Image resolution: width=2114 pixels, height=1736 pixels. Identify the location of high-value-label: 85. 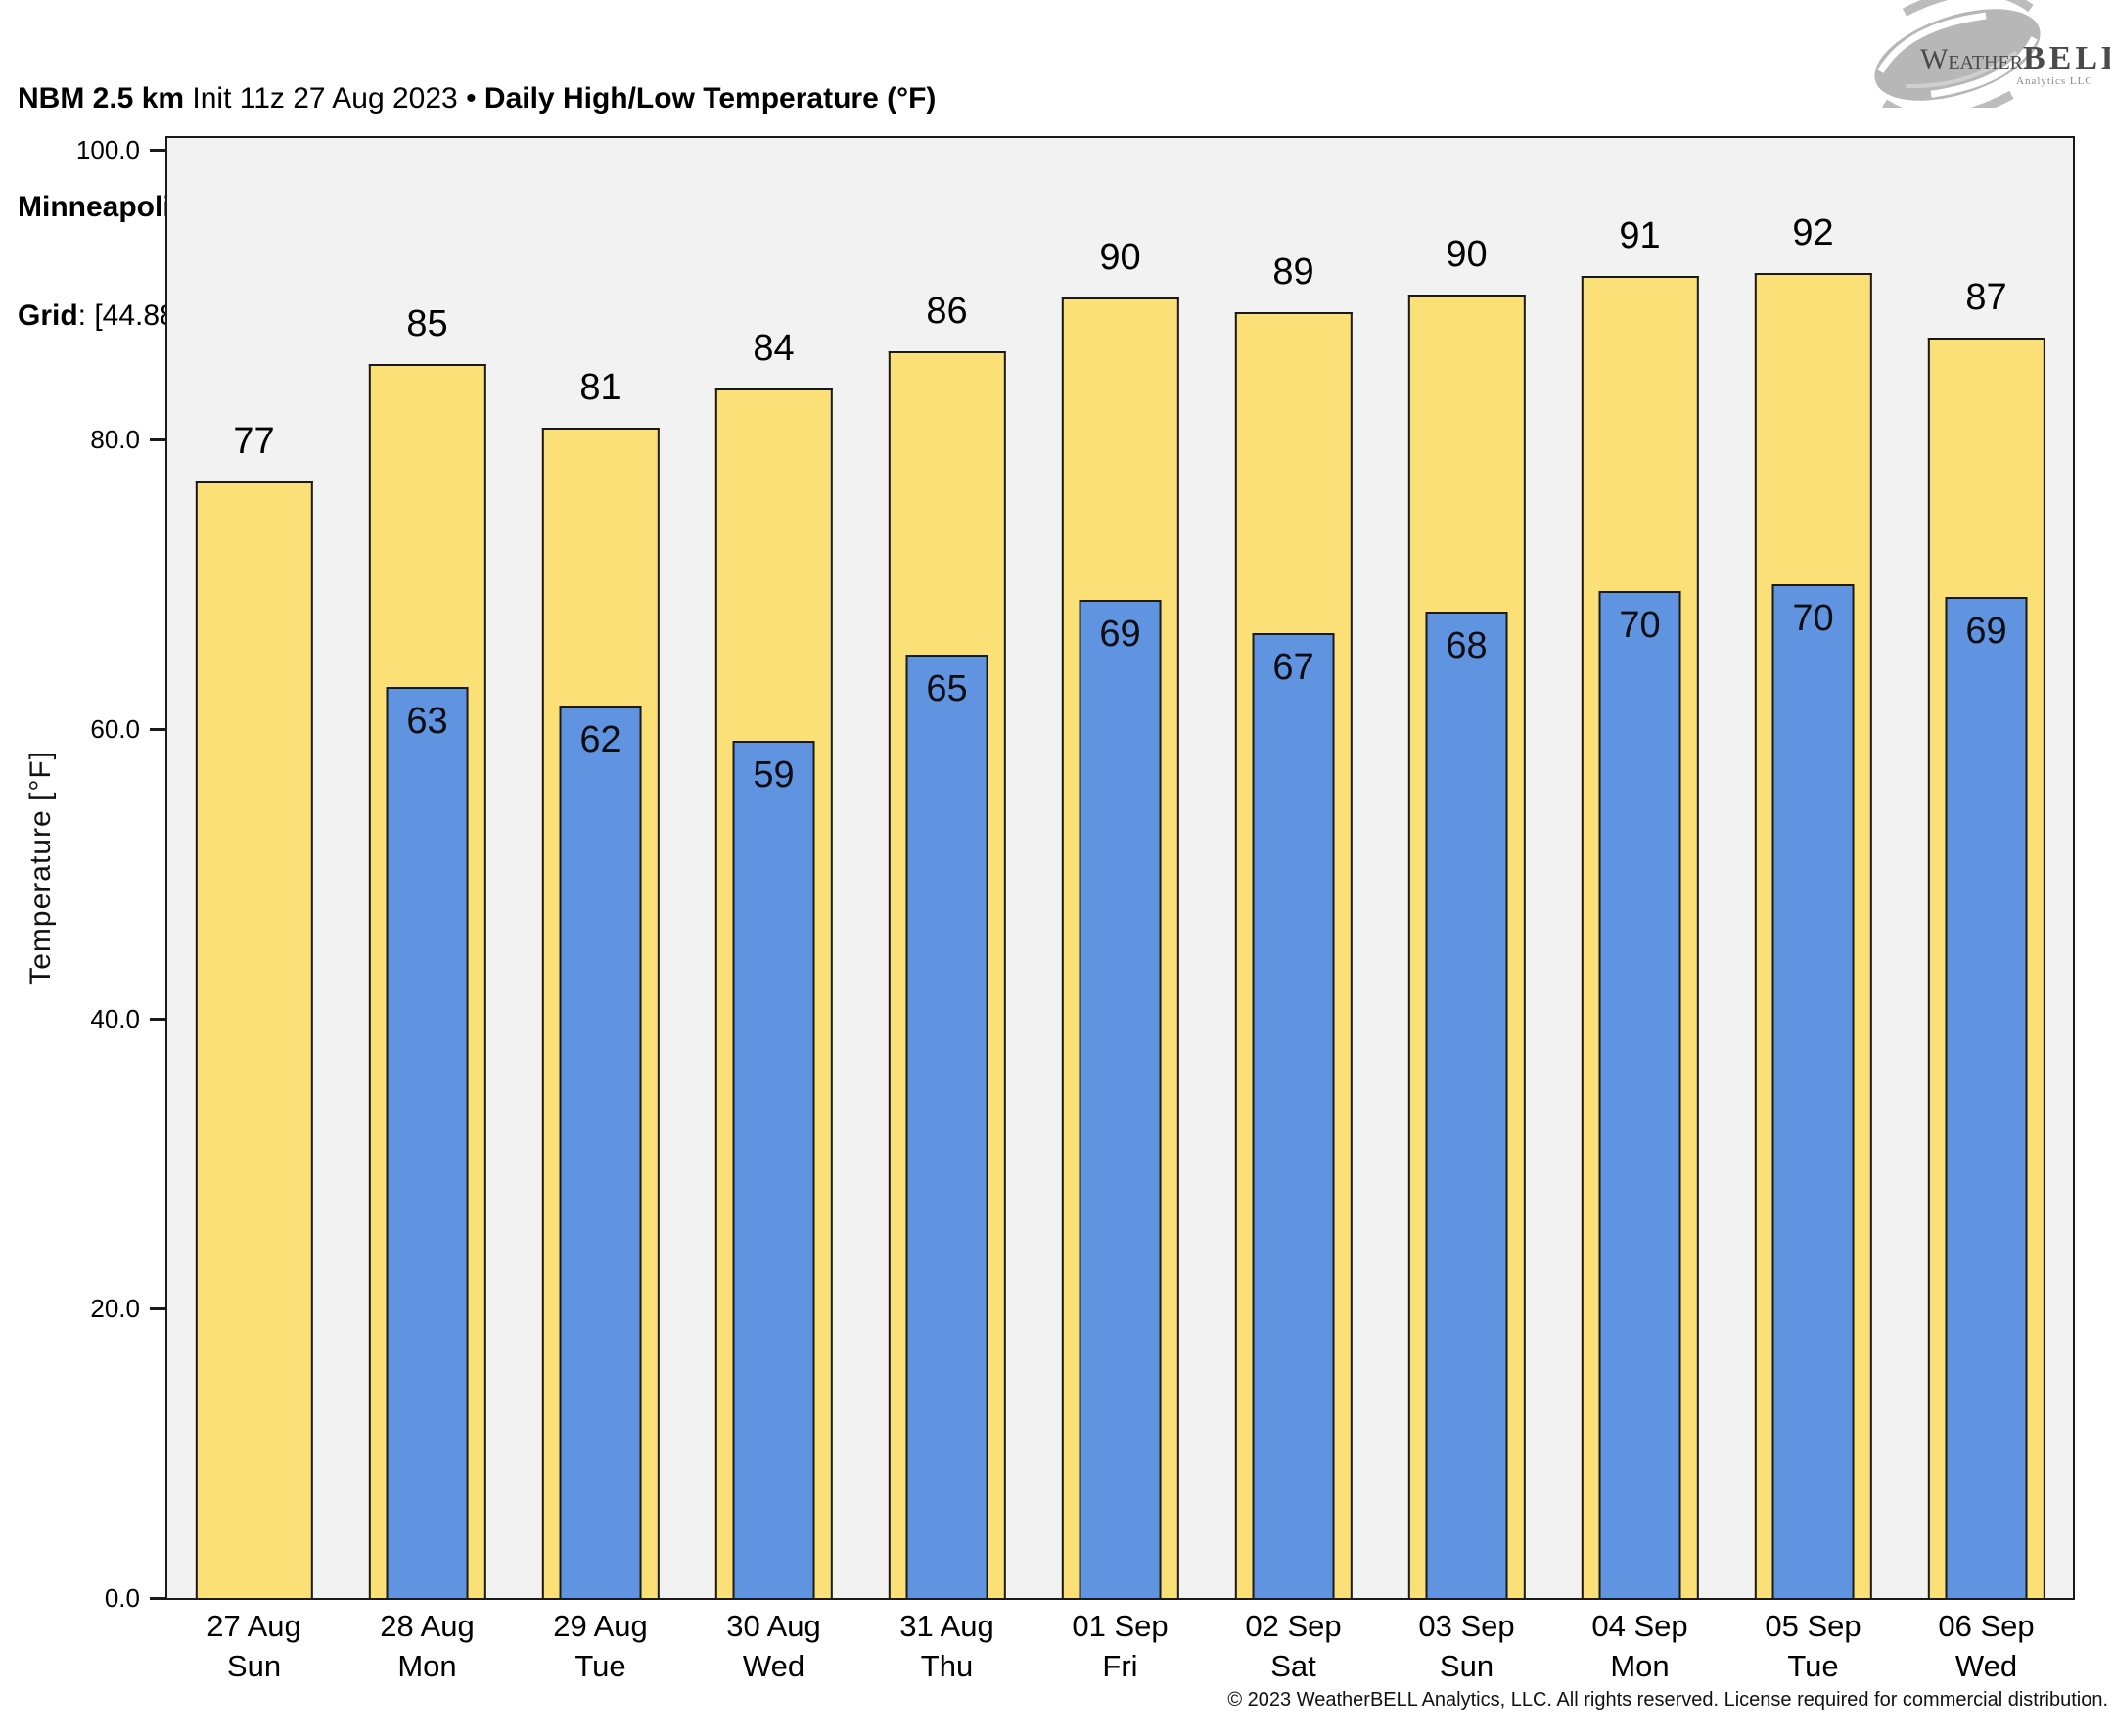
(427, 323).